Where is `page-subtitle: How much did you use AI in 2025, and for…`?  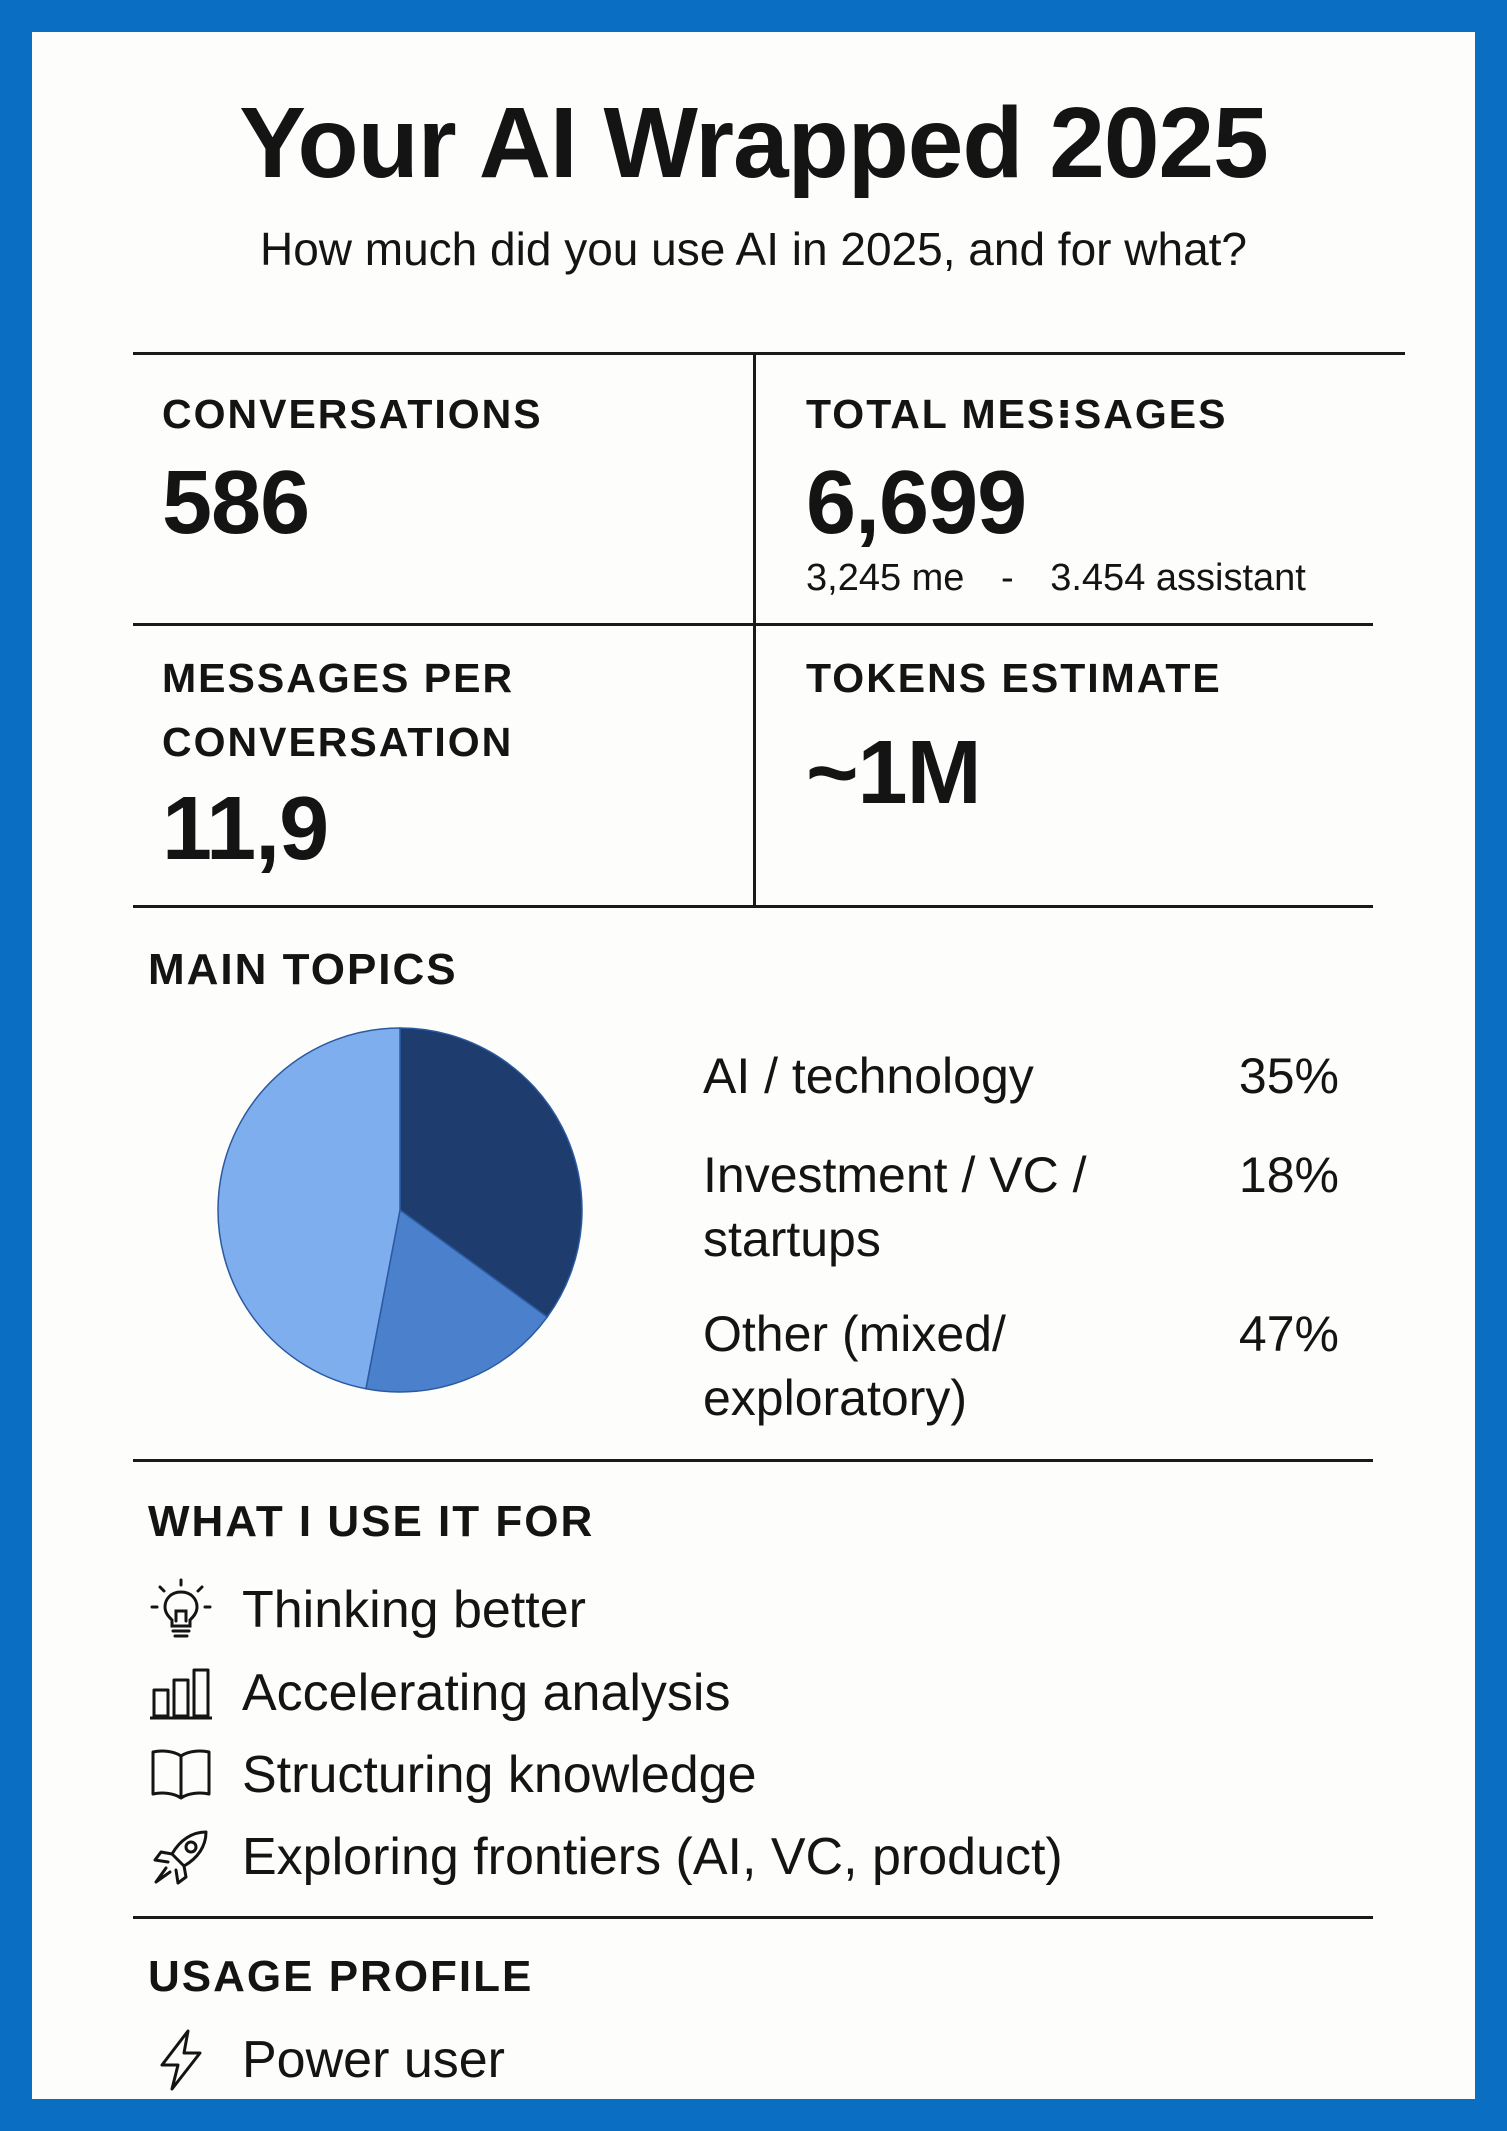 page-subtitle: How much did you use AI in 2025, and for… is located at coordinates (753, 249).